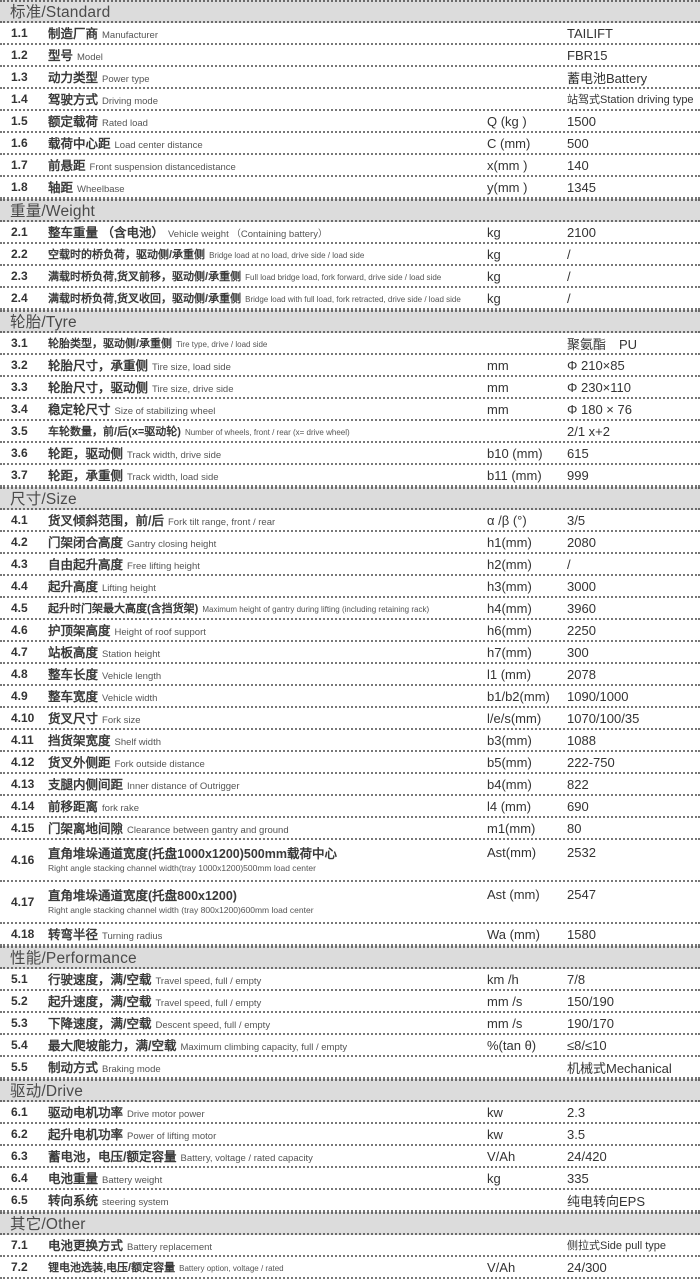 The height and width of the screenshot is (1280, 700). What do you see at coordinates (581, 630) in the screenshot?
I see `value-cell: 2250` at bounding box center [581, 630].